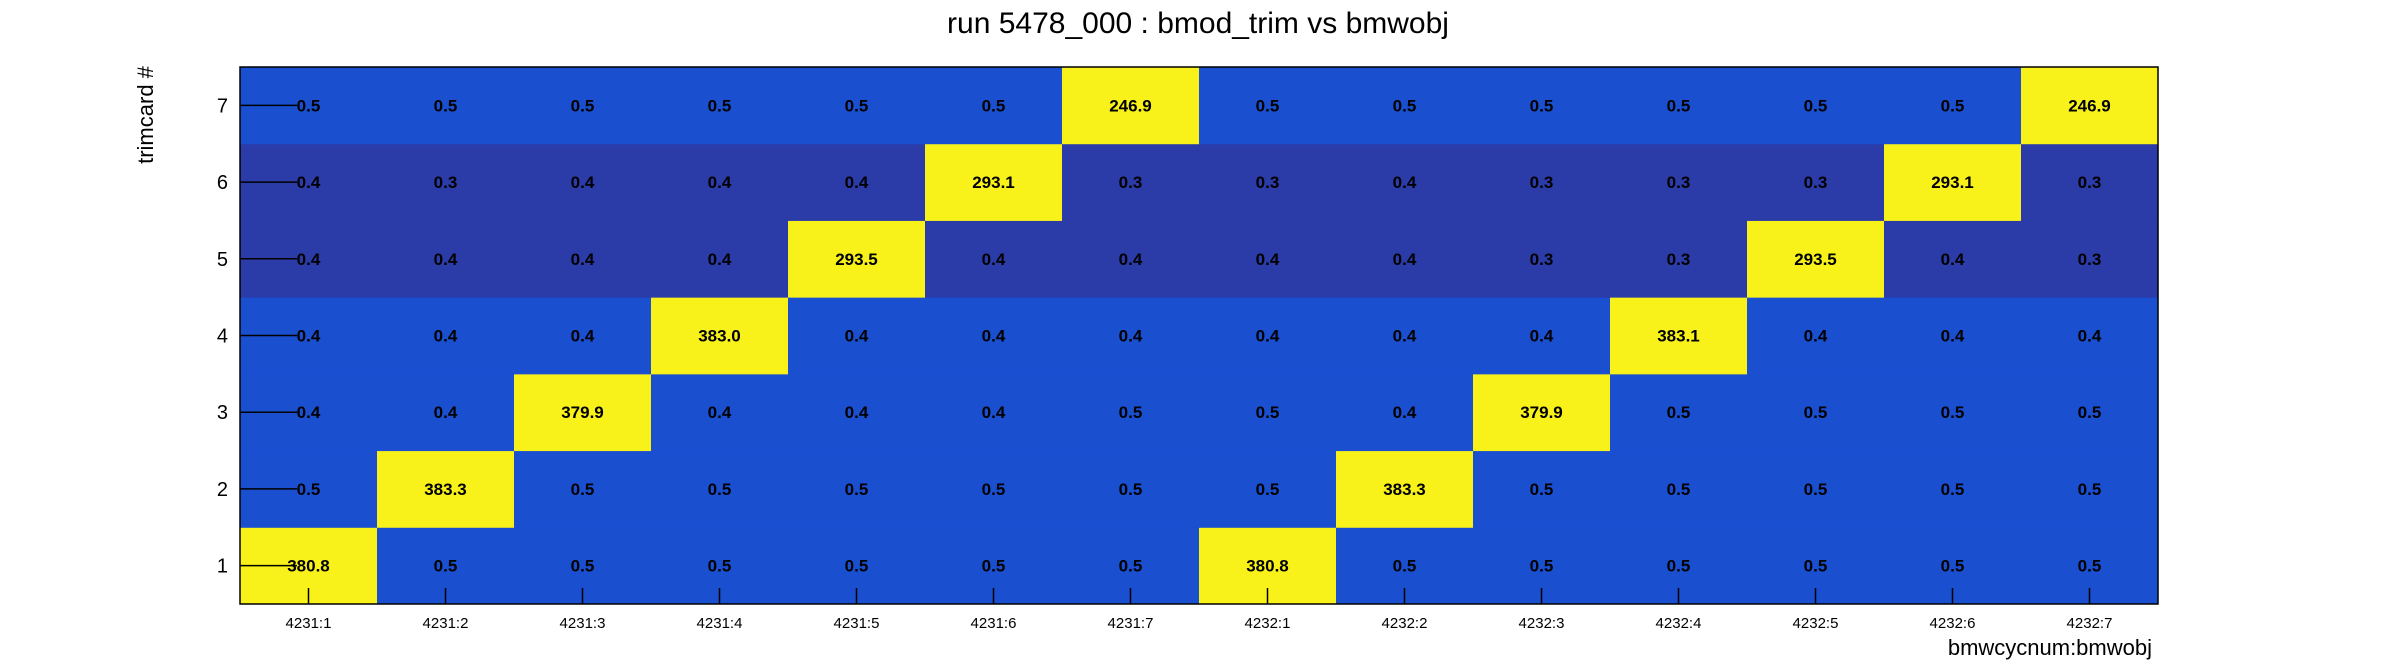 The height and width of the screenshot is (672, 2396). Describe the element at coordinates (1953, 623) in the screenshot. I see `x-tick-label: 4232:6` at that location.